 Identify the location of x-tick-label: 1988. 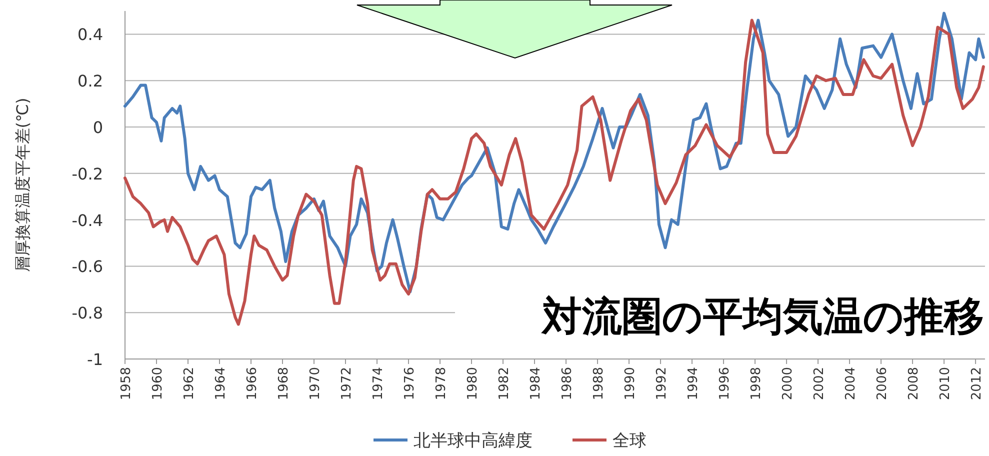
(599, 383).